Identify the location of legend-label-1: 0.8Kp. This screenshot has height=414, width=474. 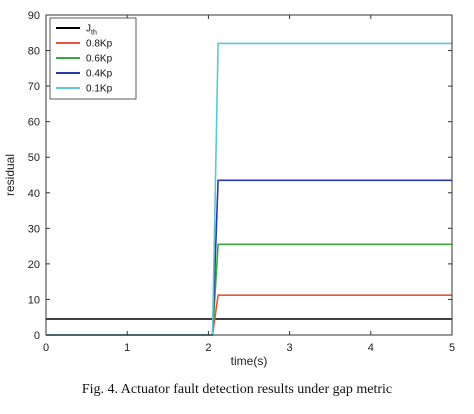
(99, 44).